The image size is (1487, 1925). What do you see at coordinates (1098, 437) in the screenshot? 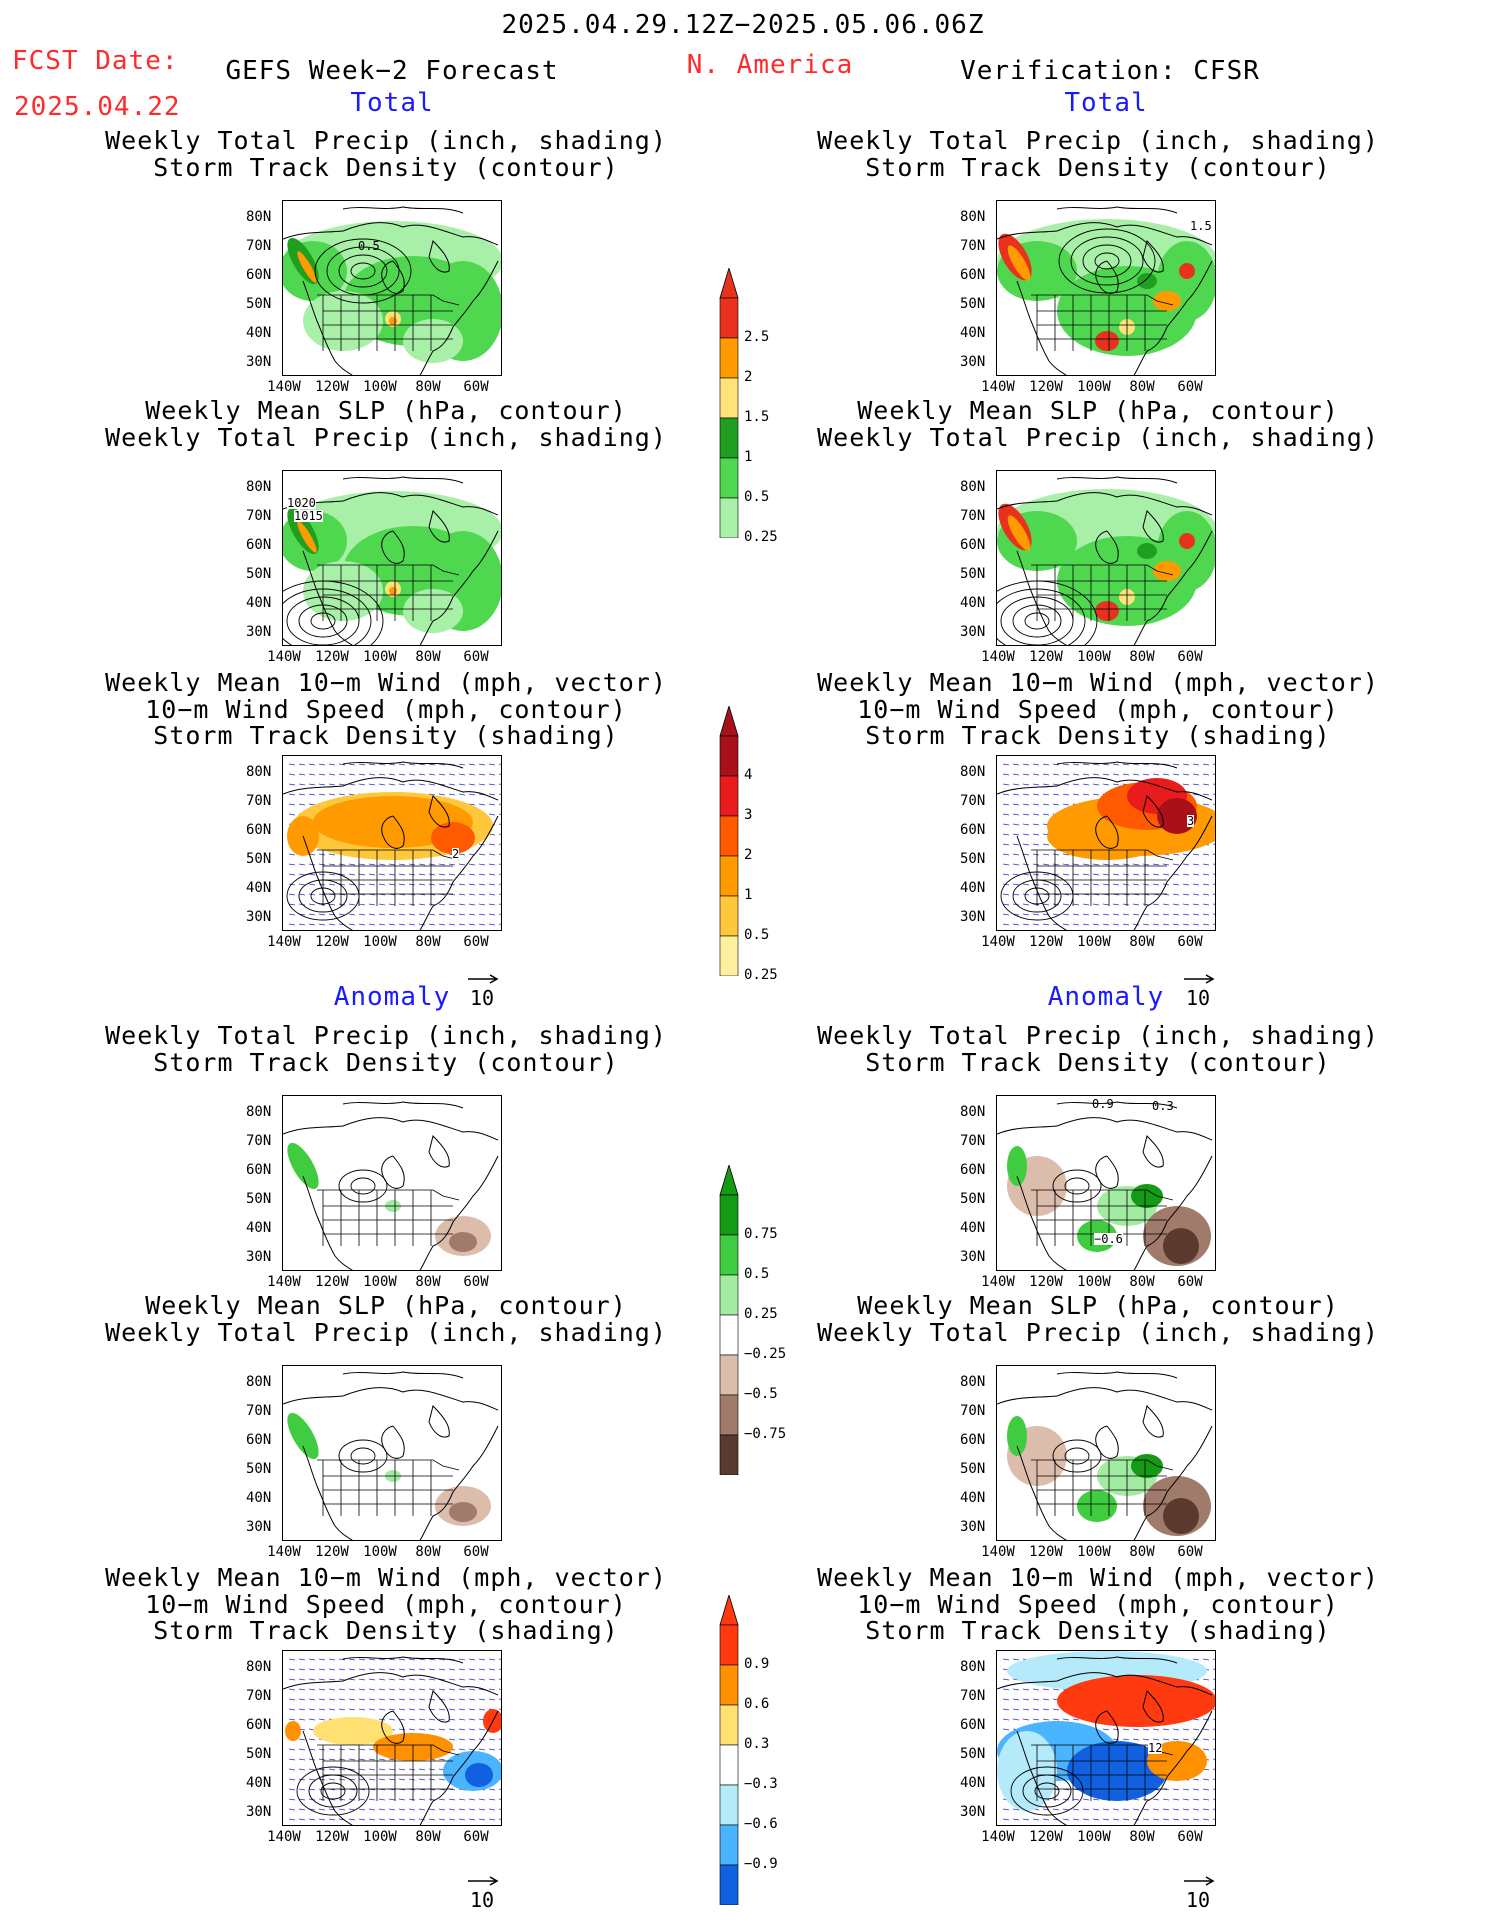
I see `ver-total-slp-title2: Weekly Total Precip (inch, shading)` at bounding box center [1098, 437].